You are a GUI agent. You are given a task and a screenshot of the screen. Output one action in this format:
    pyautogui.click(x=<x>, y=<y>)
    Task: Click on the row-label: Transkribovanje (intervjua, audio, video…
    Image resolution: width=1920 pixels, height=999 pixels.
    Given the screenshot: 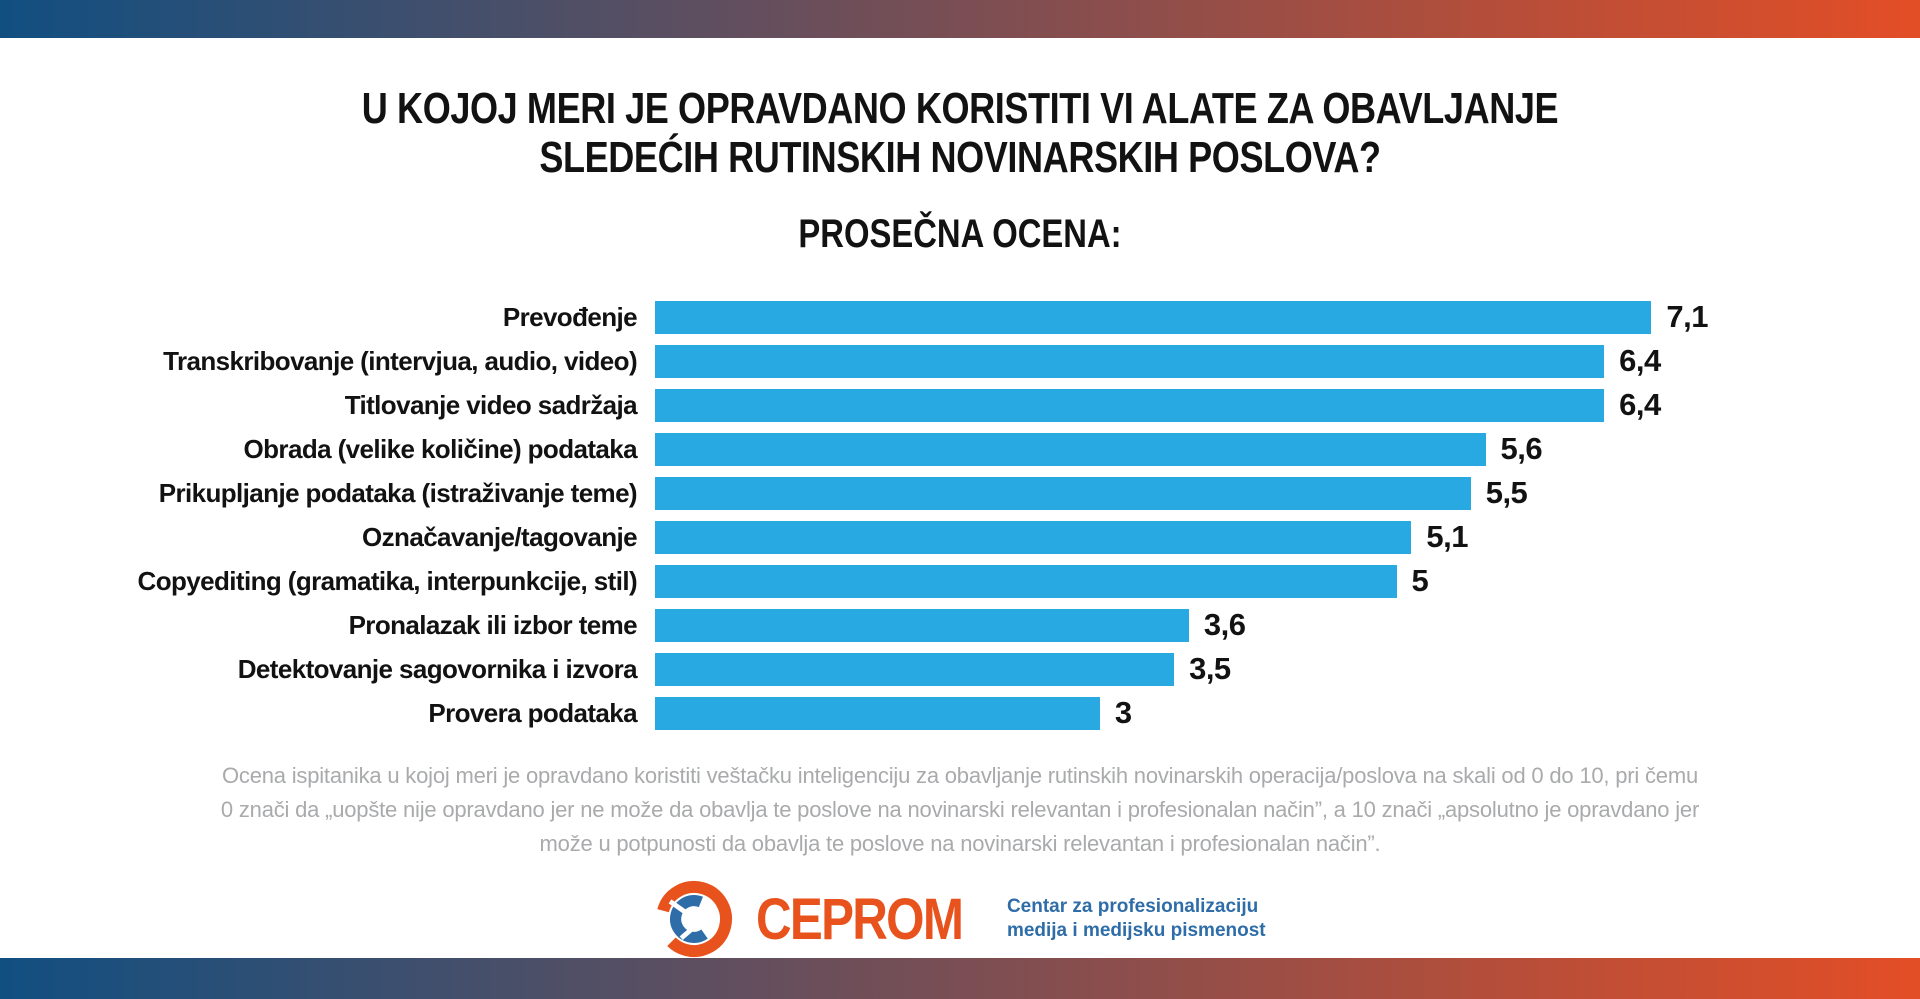 What is the action you would take?
    pyautogui.click(x=400, y=360)
    